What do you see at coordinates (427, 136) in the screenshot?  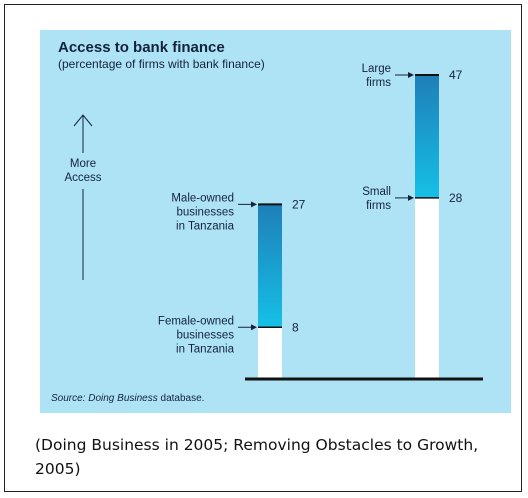 I see `bar-1-range` at bounding box center [427, 136].